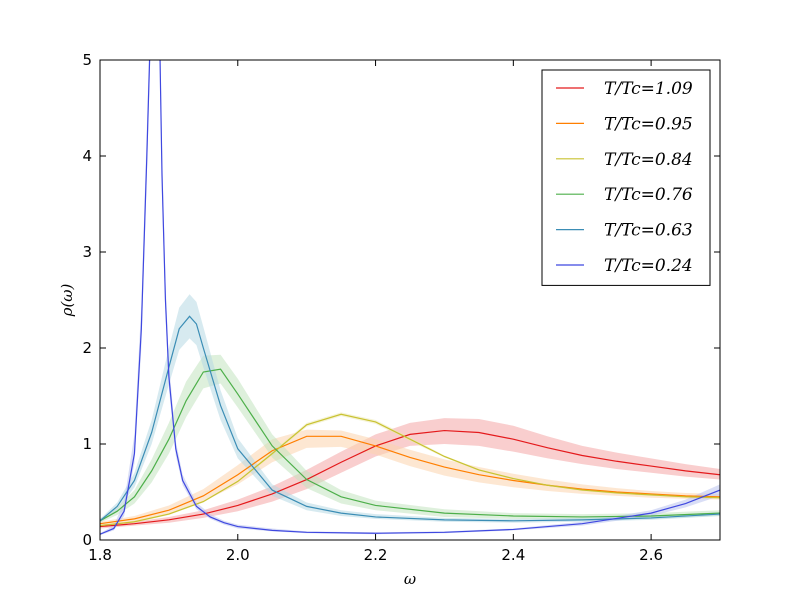 This screenshot has width=800, height=600. Describe the element at coordinates (651, 555) in the screenshot. I see `x-tick-label: 2.6` at that location.